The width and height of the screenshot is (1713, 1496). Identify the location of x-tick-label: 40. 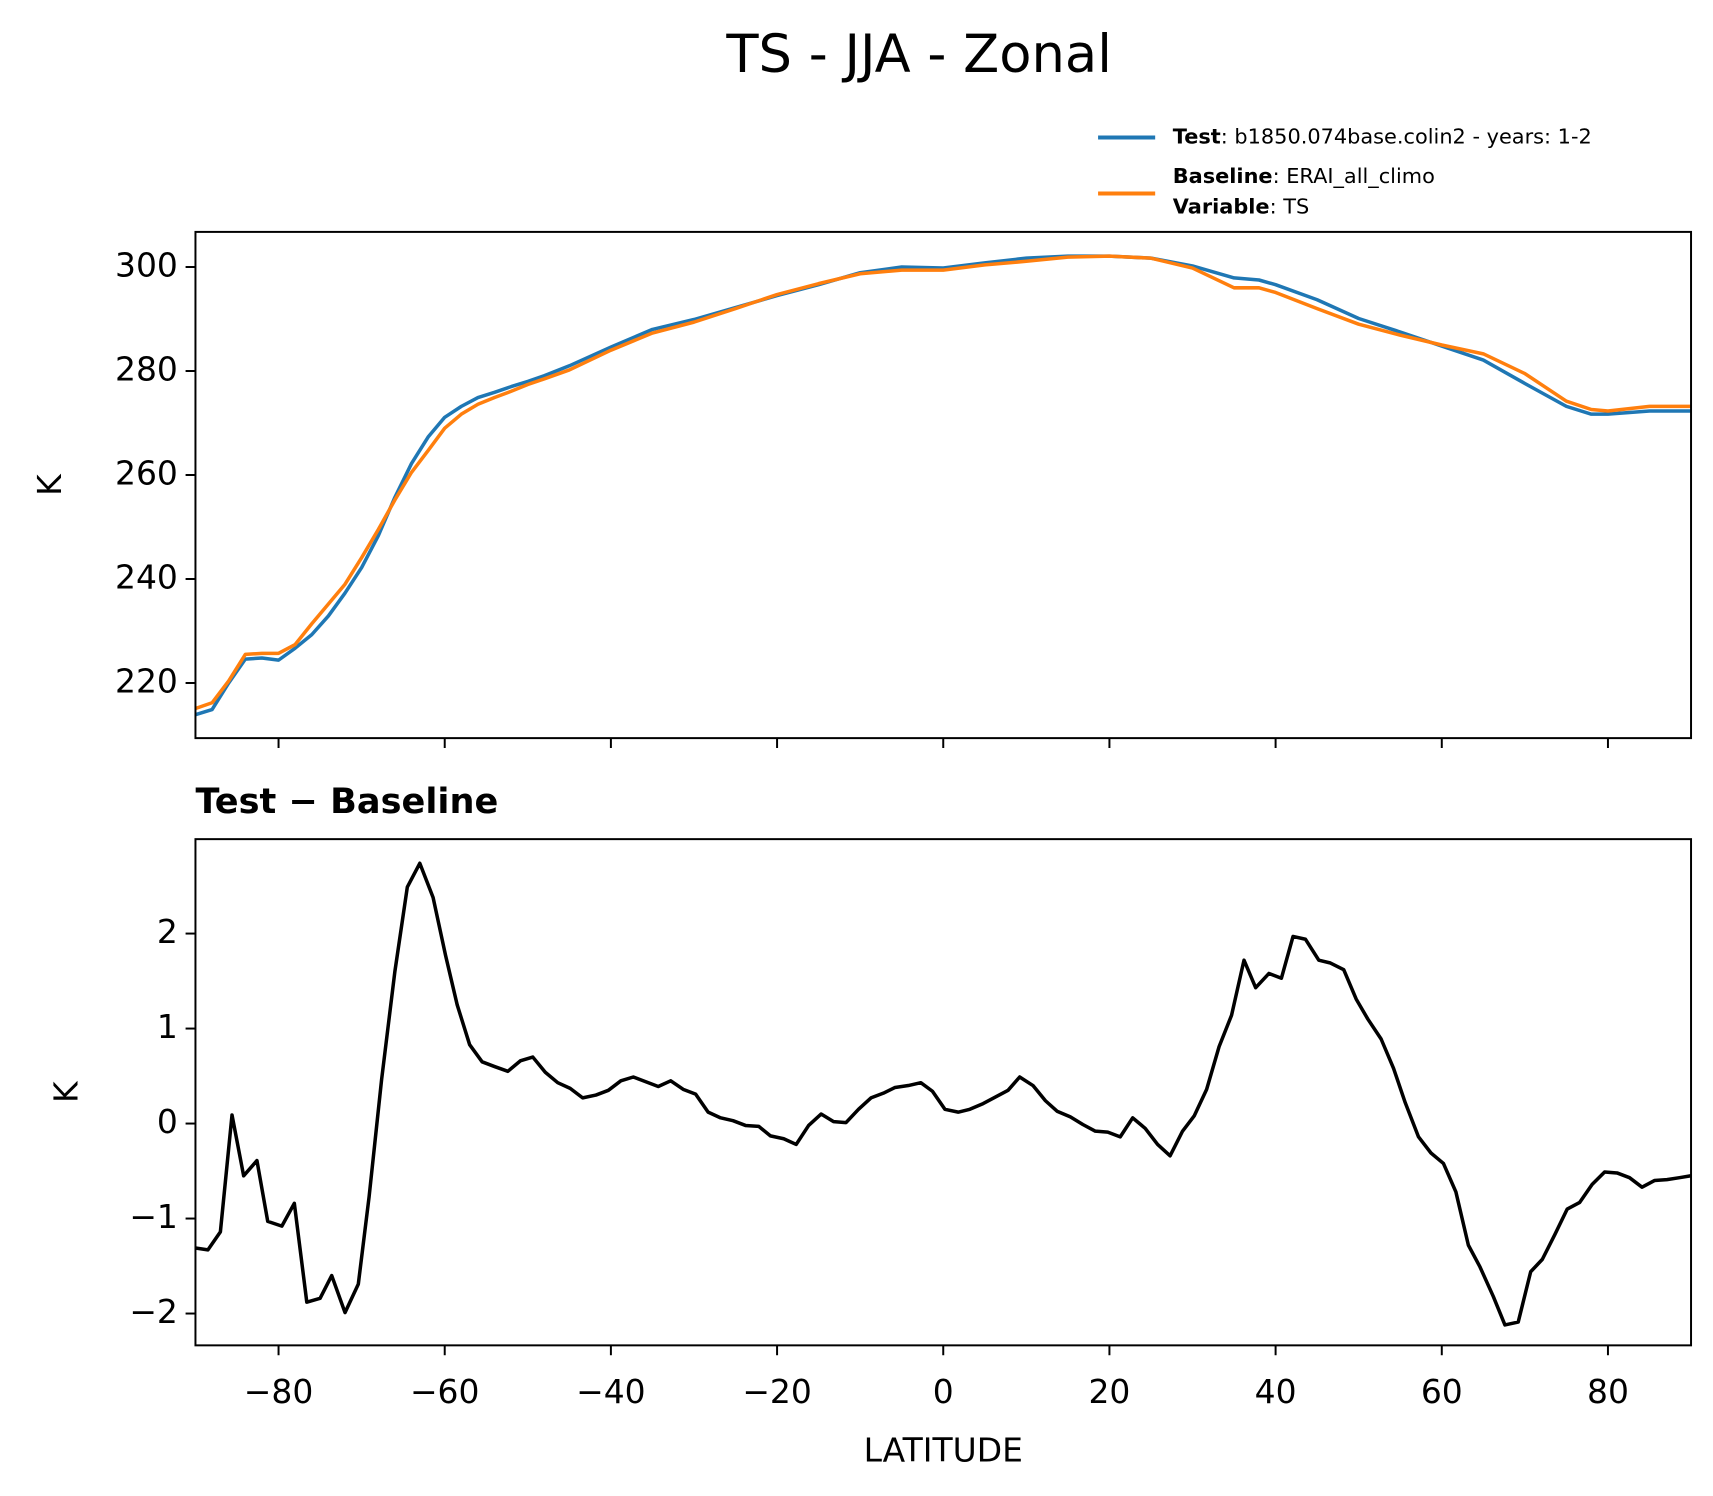
(1276, 1391).